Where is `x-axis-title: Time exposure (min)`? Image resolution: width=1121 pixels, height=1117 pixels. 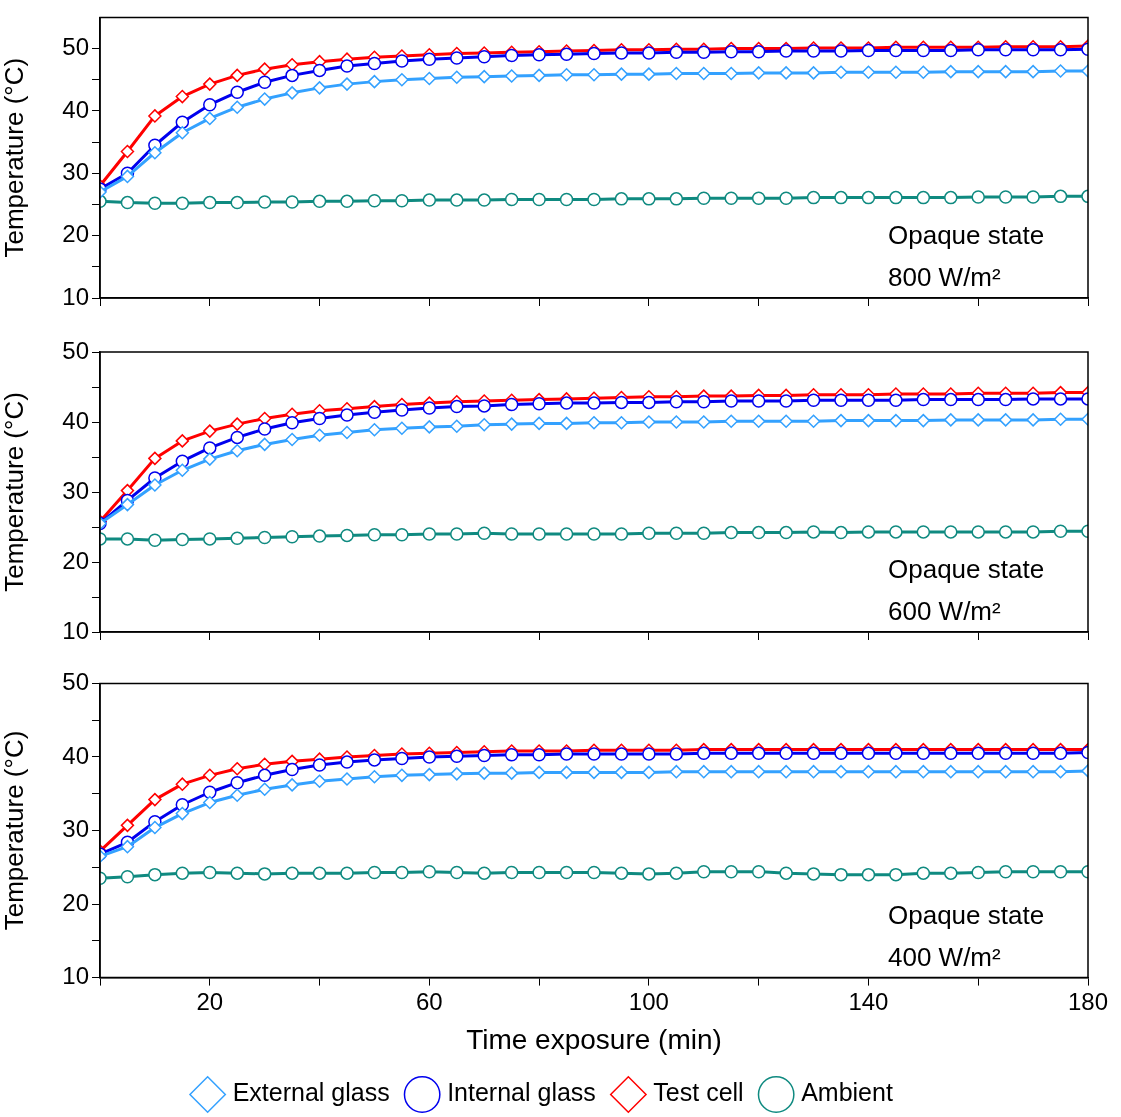
x-axis-title: Time exposure (min) is located at coordinates (594, 1039).